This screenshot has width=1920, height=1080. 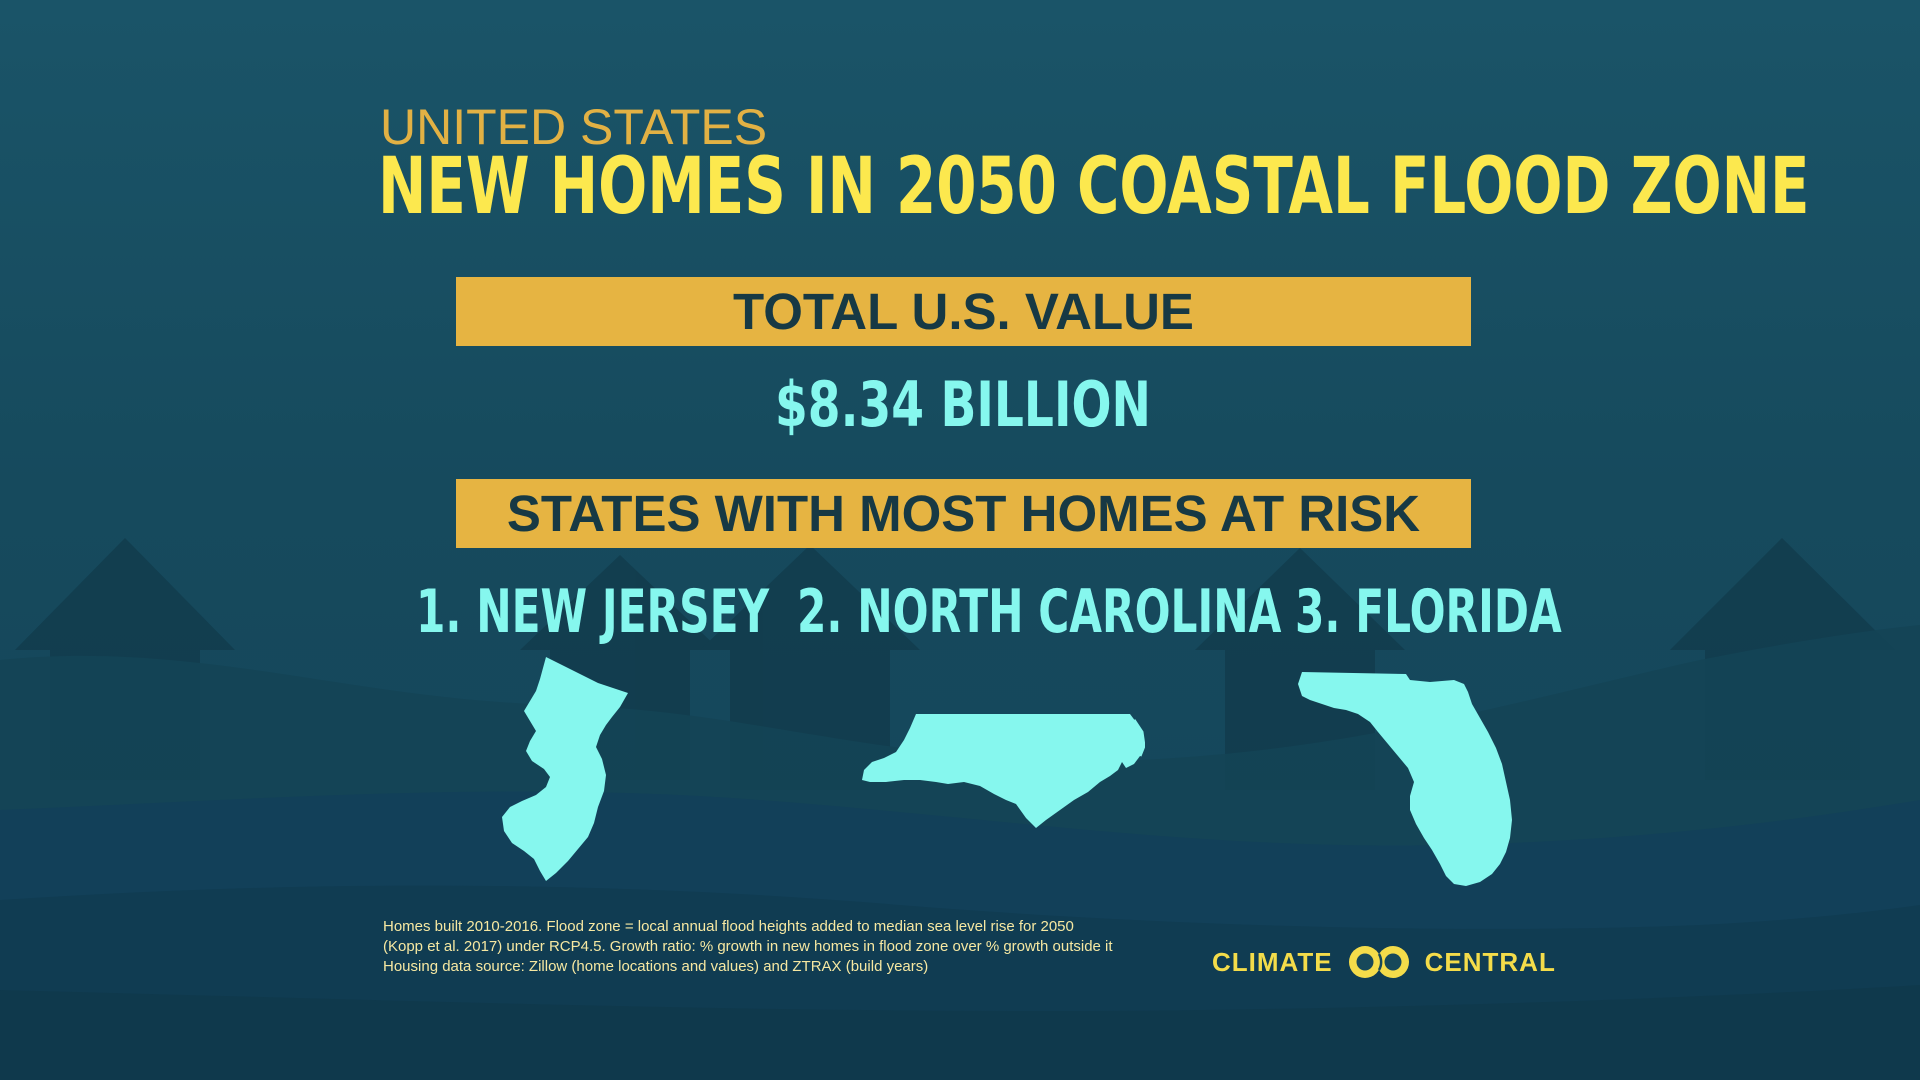 What do you see at coordinates (1490, 961) in the screenshot?
I see `logo-word-right: CENTRAL` at bounding box center [1490, 961].